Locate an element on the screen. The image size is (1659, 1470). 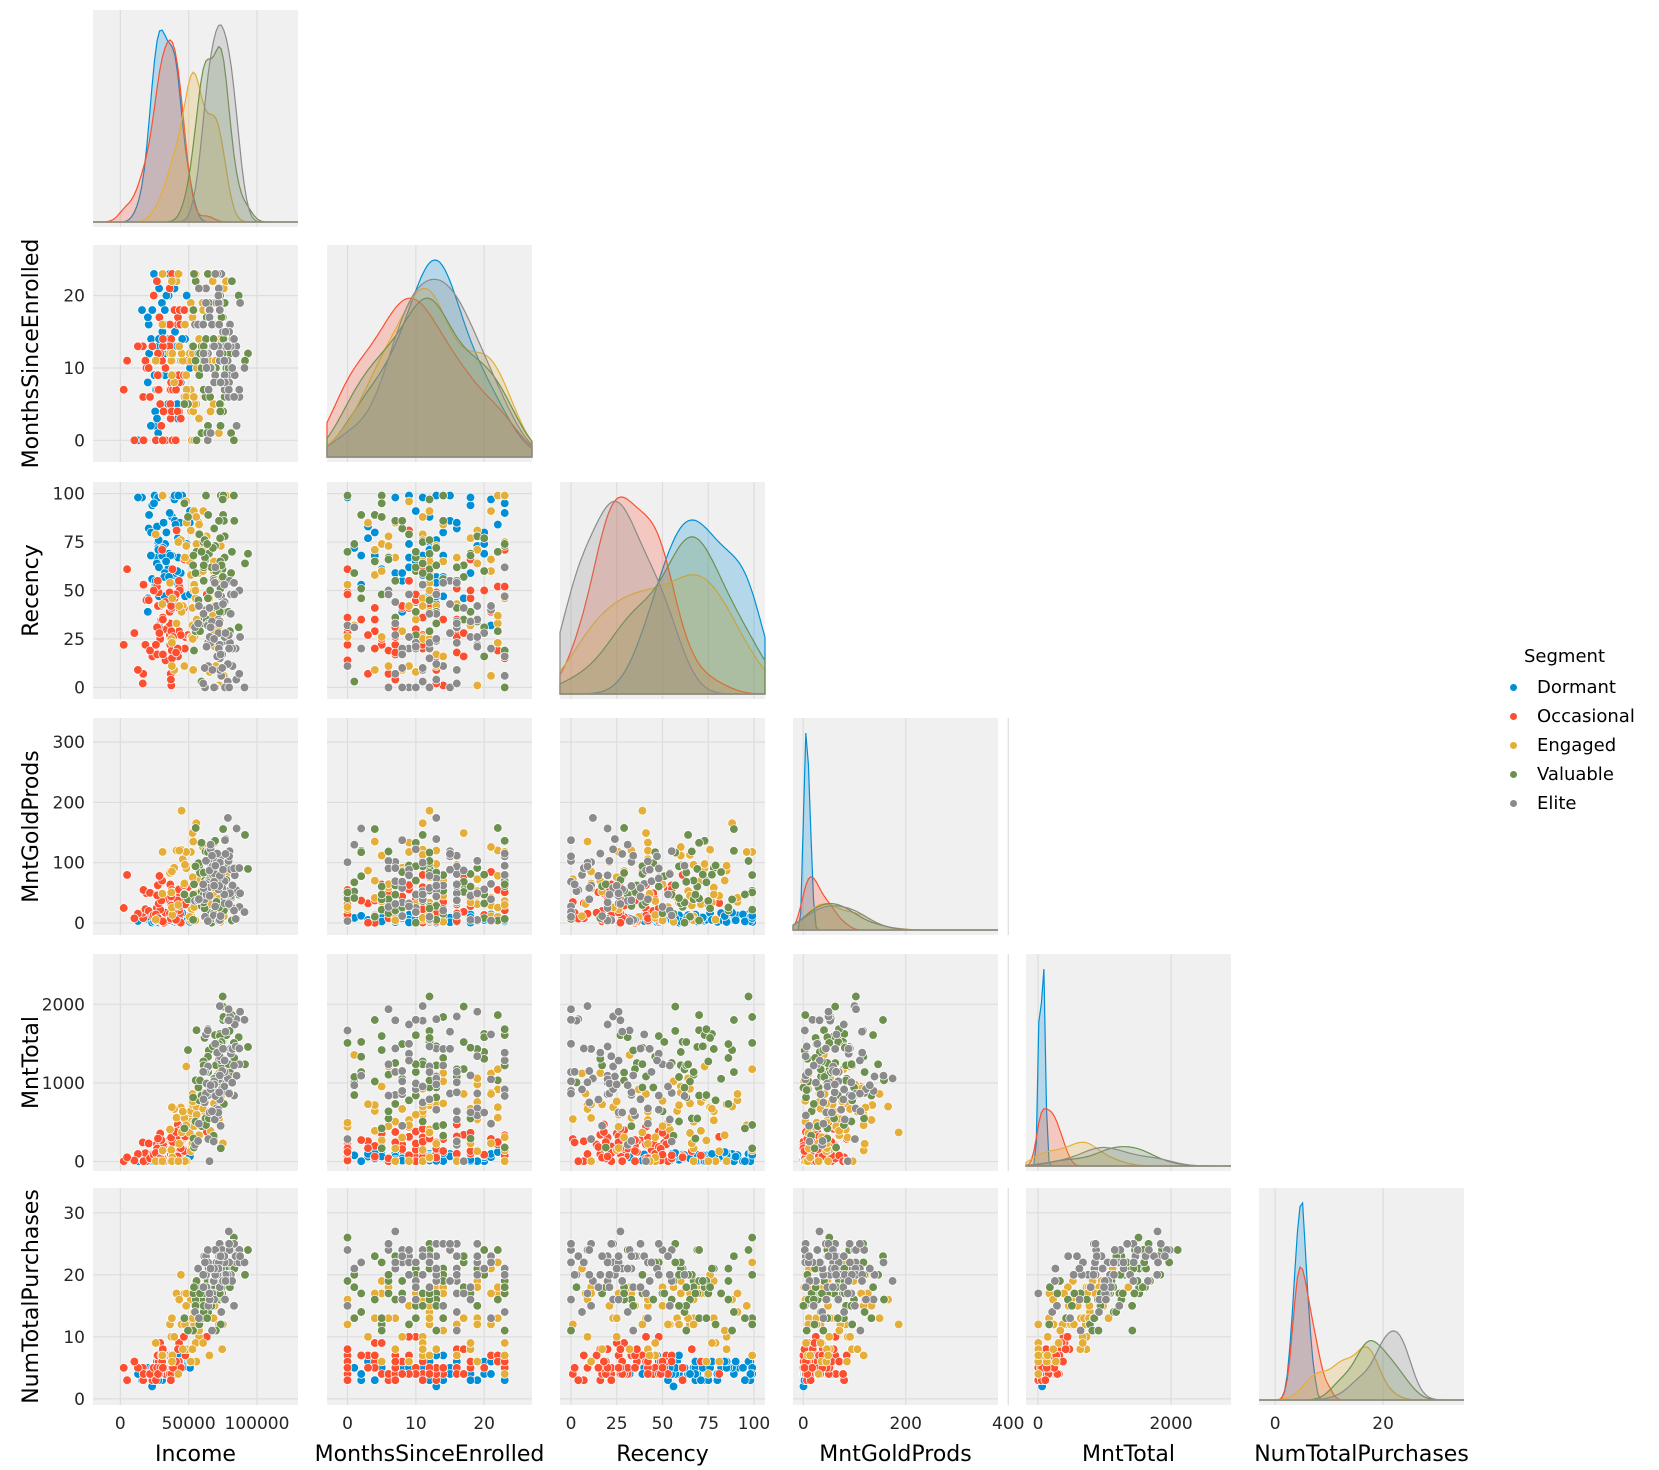
panel-MntTotal-vs-MonthsSinceEnrolled is located at coordinates (429, 1062).